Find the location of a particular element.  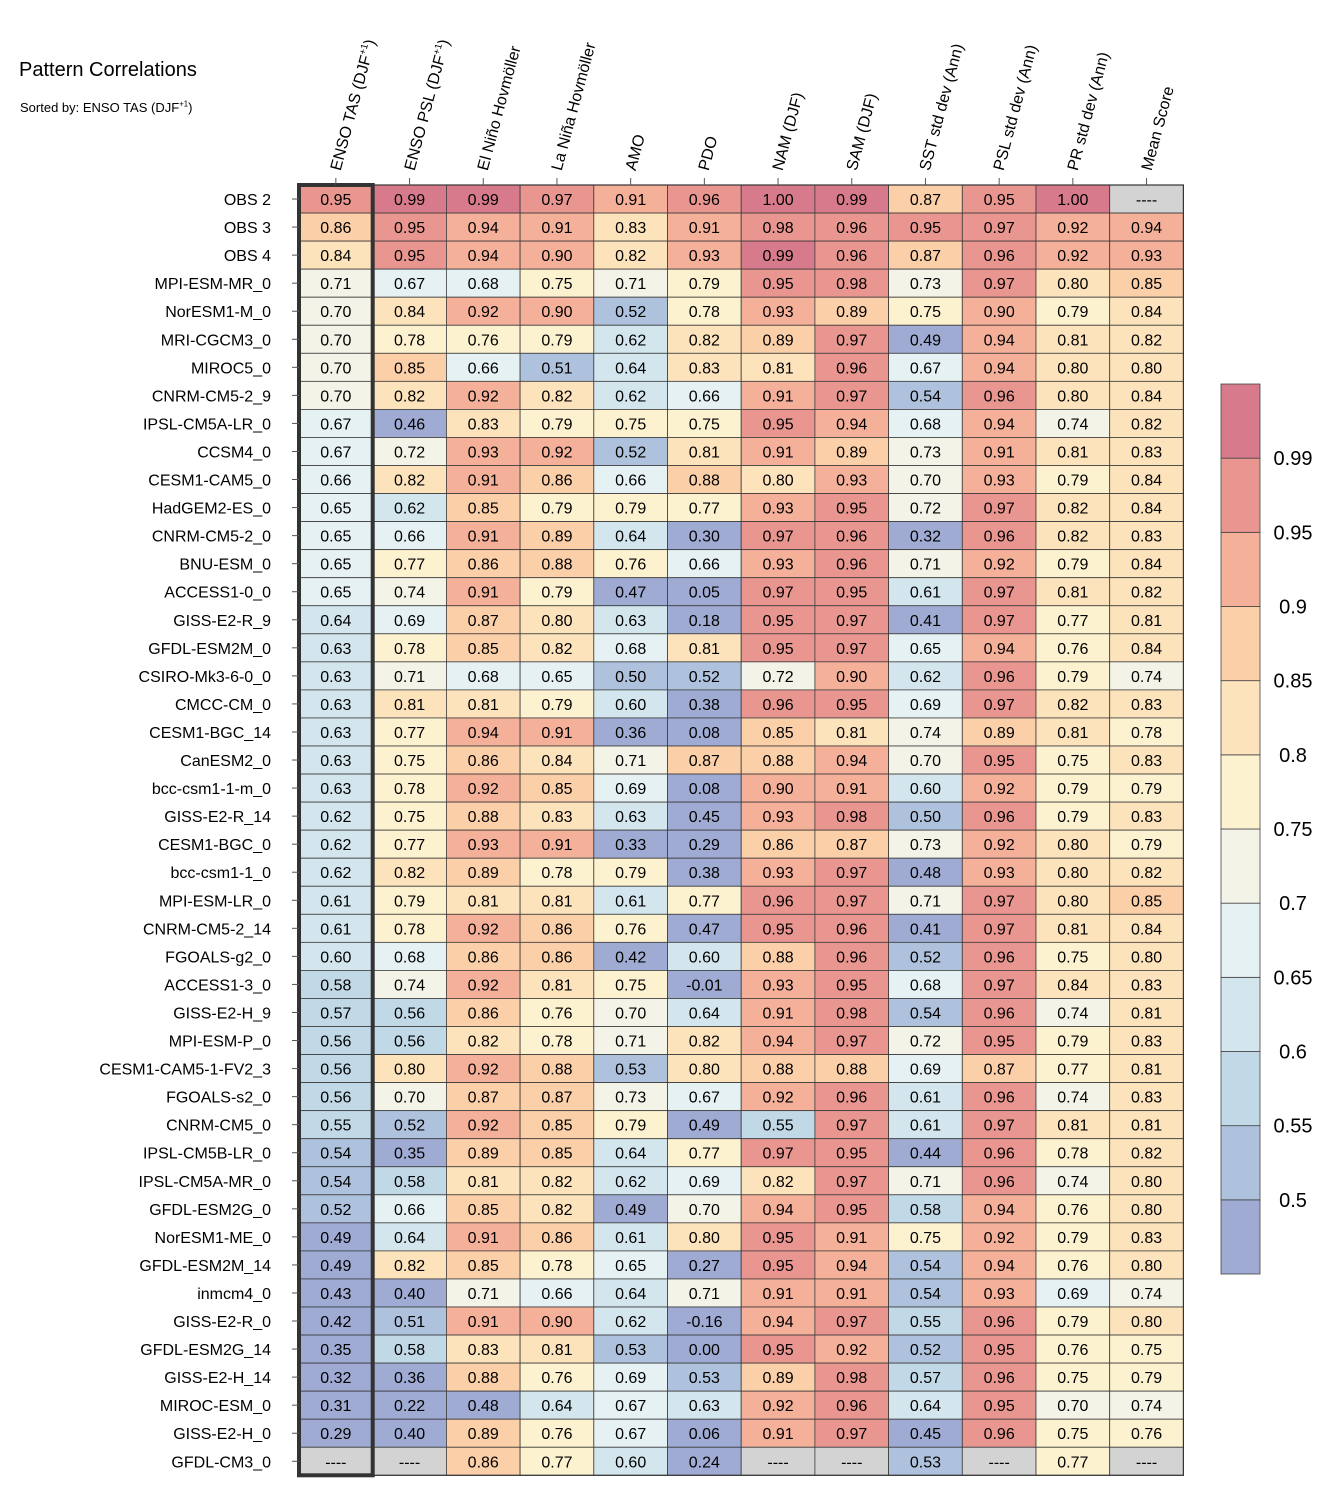

cell-value-label: 0.82 is located at coordinates (704, 340).